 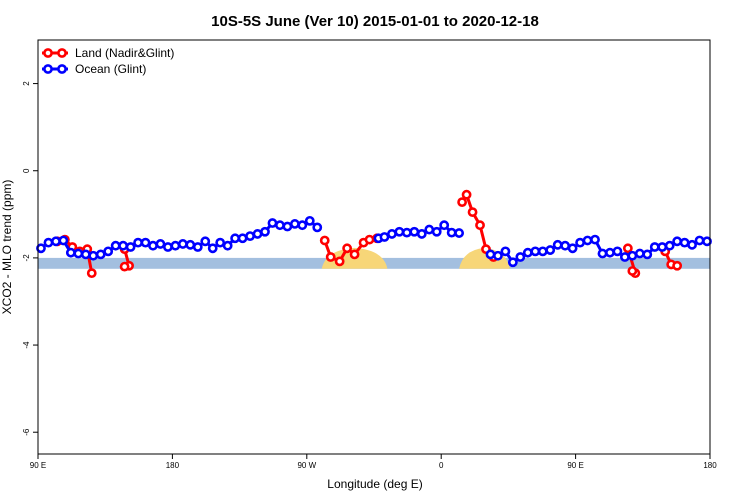 What do you see at coordinates (173, 465) in the screenshot?
I see `x-tick-label: 180` at bounding box center [173, 465].